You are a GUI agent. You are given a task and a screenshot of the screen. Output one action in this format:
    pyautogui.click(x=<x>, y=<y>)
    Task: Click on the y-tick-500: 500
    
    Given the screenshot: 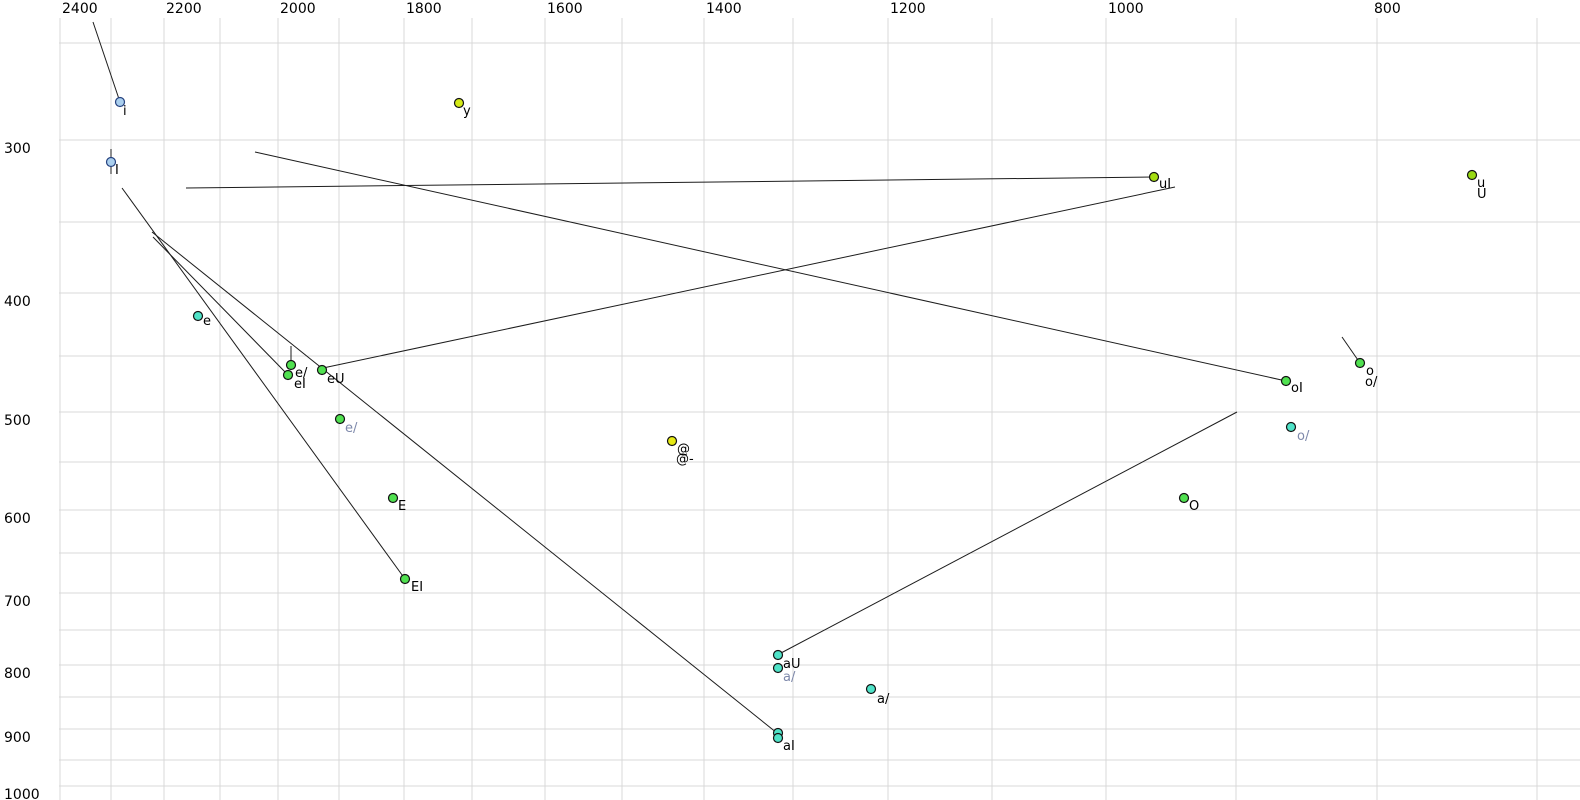 What is the action you would take?
    pyautogui.click(x=17, y=421)
    